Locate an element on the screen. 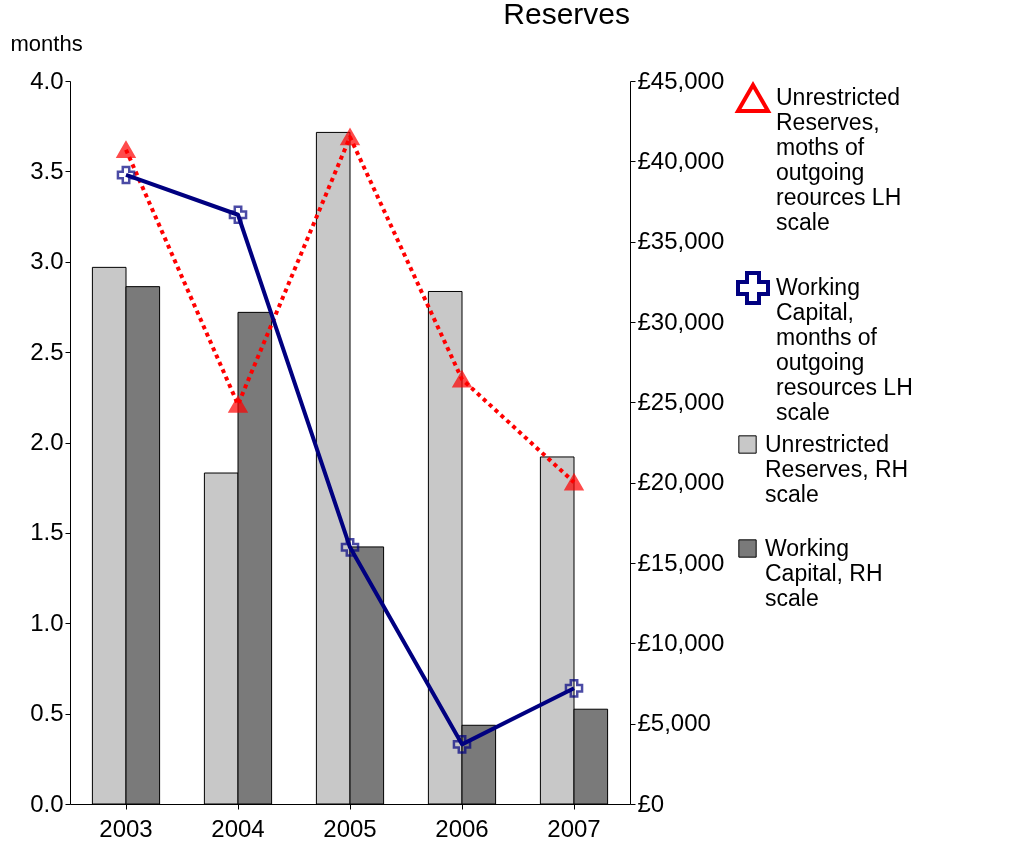 Image resolution: width=1030 pixels, height=852 pixels. y-tick-label: 3.0 is located at coordinates (47, 261).